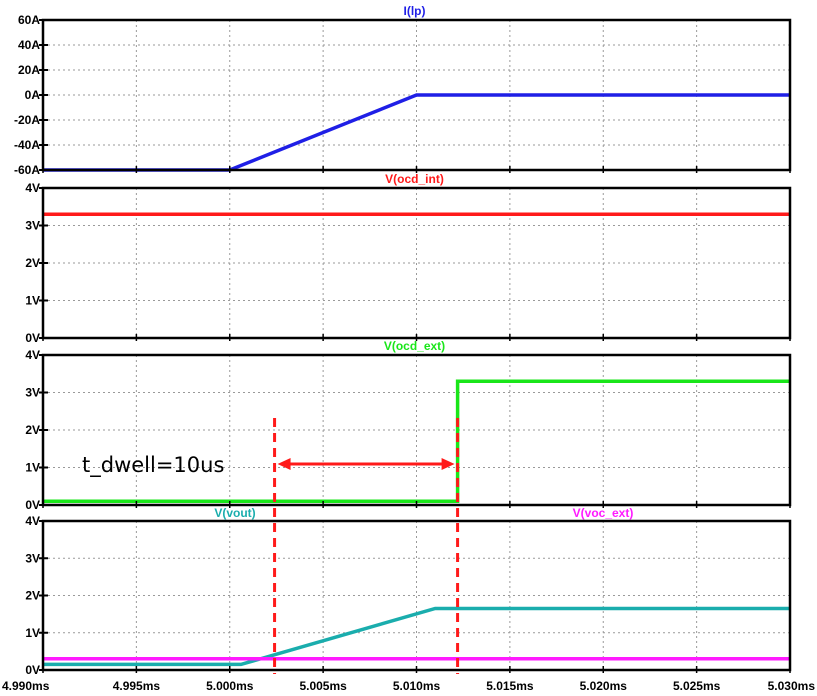 This screenshot has width=817, height=696. What do you see at coordinates (417, 686) in the screenshot?
I see `x-tick-label: 5.010ms` at bounding box center [417, 686].